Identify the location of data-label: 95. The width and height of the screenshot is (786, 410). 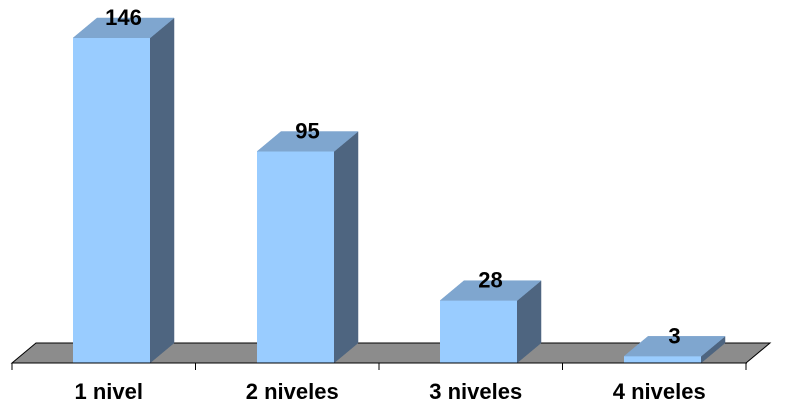
(307, 131).